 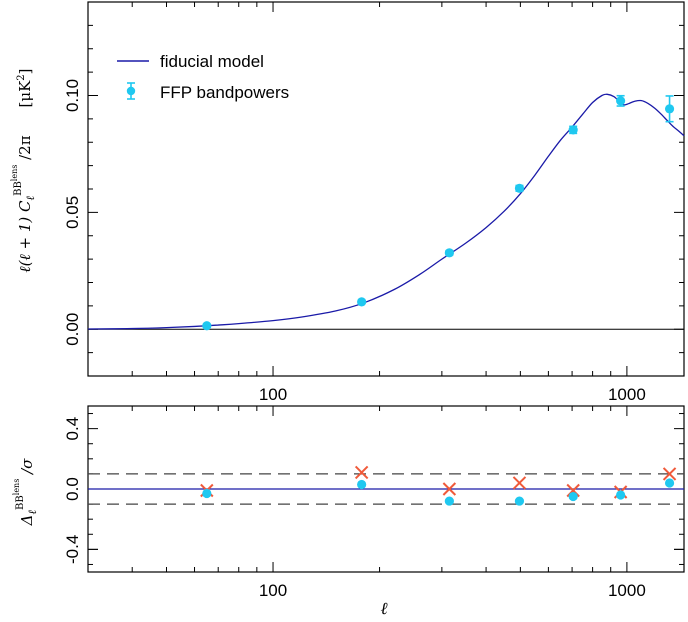 What do you see at coordinates (212, 61) in the screenshot?
I see `legend-model-label: fiducial model` at bounding box center [212, 61].